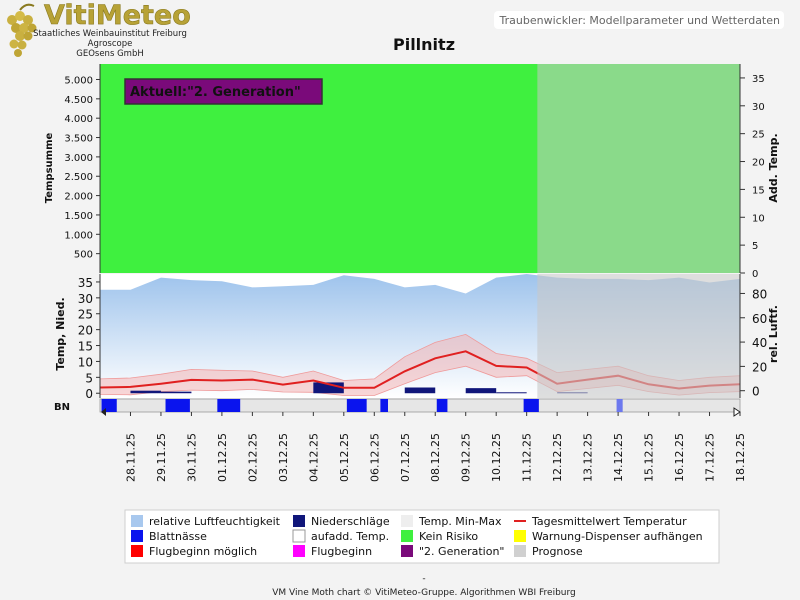 This screenshot has height=600, width=800. Describe the element at coordinates (85, 362) in the screenshot. I see `bottom-left-tick-label: 10` at that location.